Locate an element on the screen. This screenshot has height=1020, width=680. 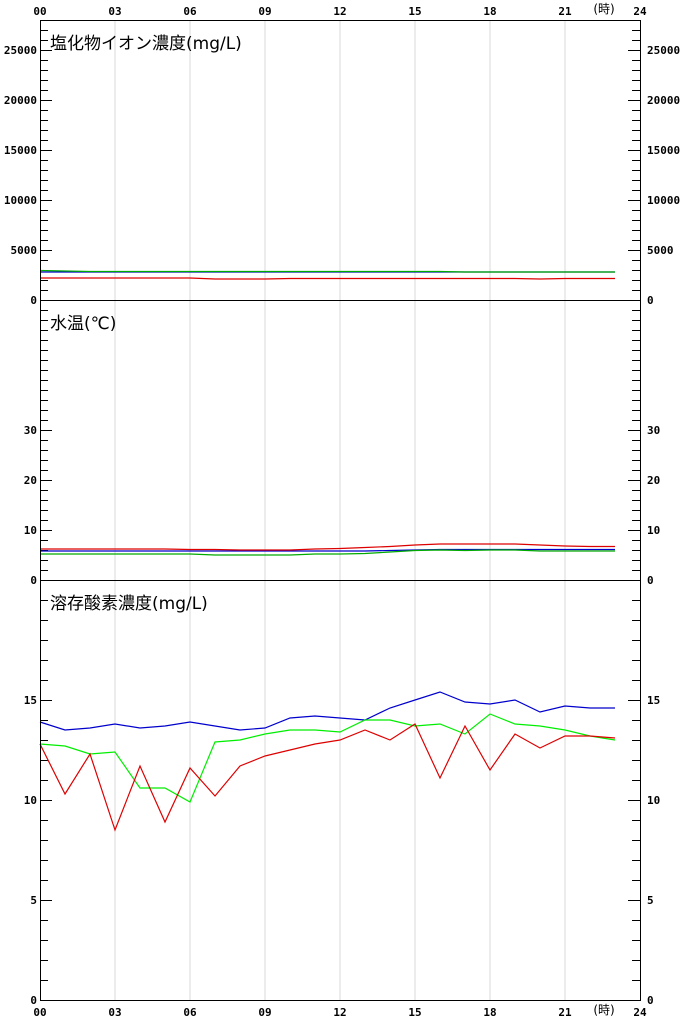
x-tick-label-bottom: 03 is located at coordinates (114, 1012).